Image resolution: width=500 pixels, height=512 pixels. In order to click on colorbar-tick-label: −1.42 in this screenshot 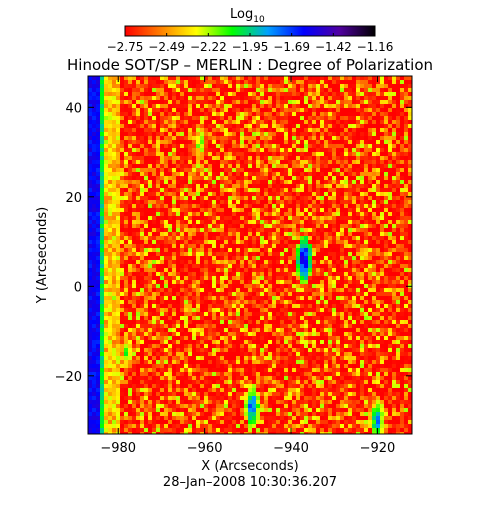, I will do `click(333, 47)`.